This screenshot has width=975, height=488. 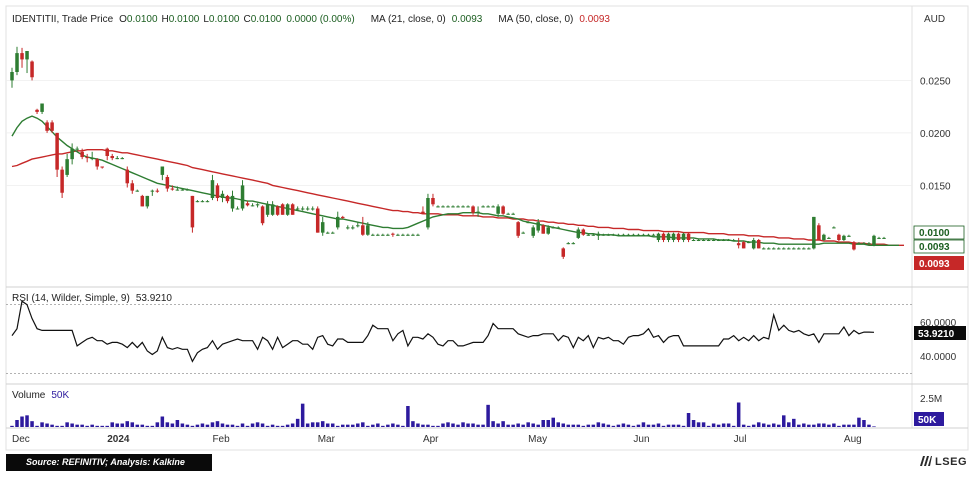 What do you see at coordinates (740, 439) in the screenshot?
I see `time-axis-label: Jul` at bounding box center [740, 439].